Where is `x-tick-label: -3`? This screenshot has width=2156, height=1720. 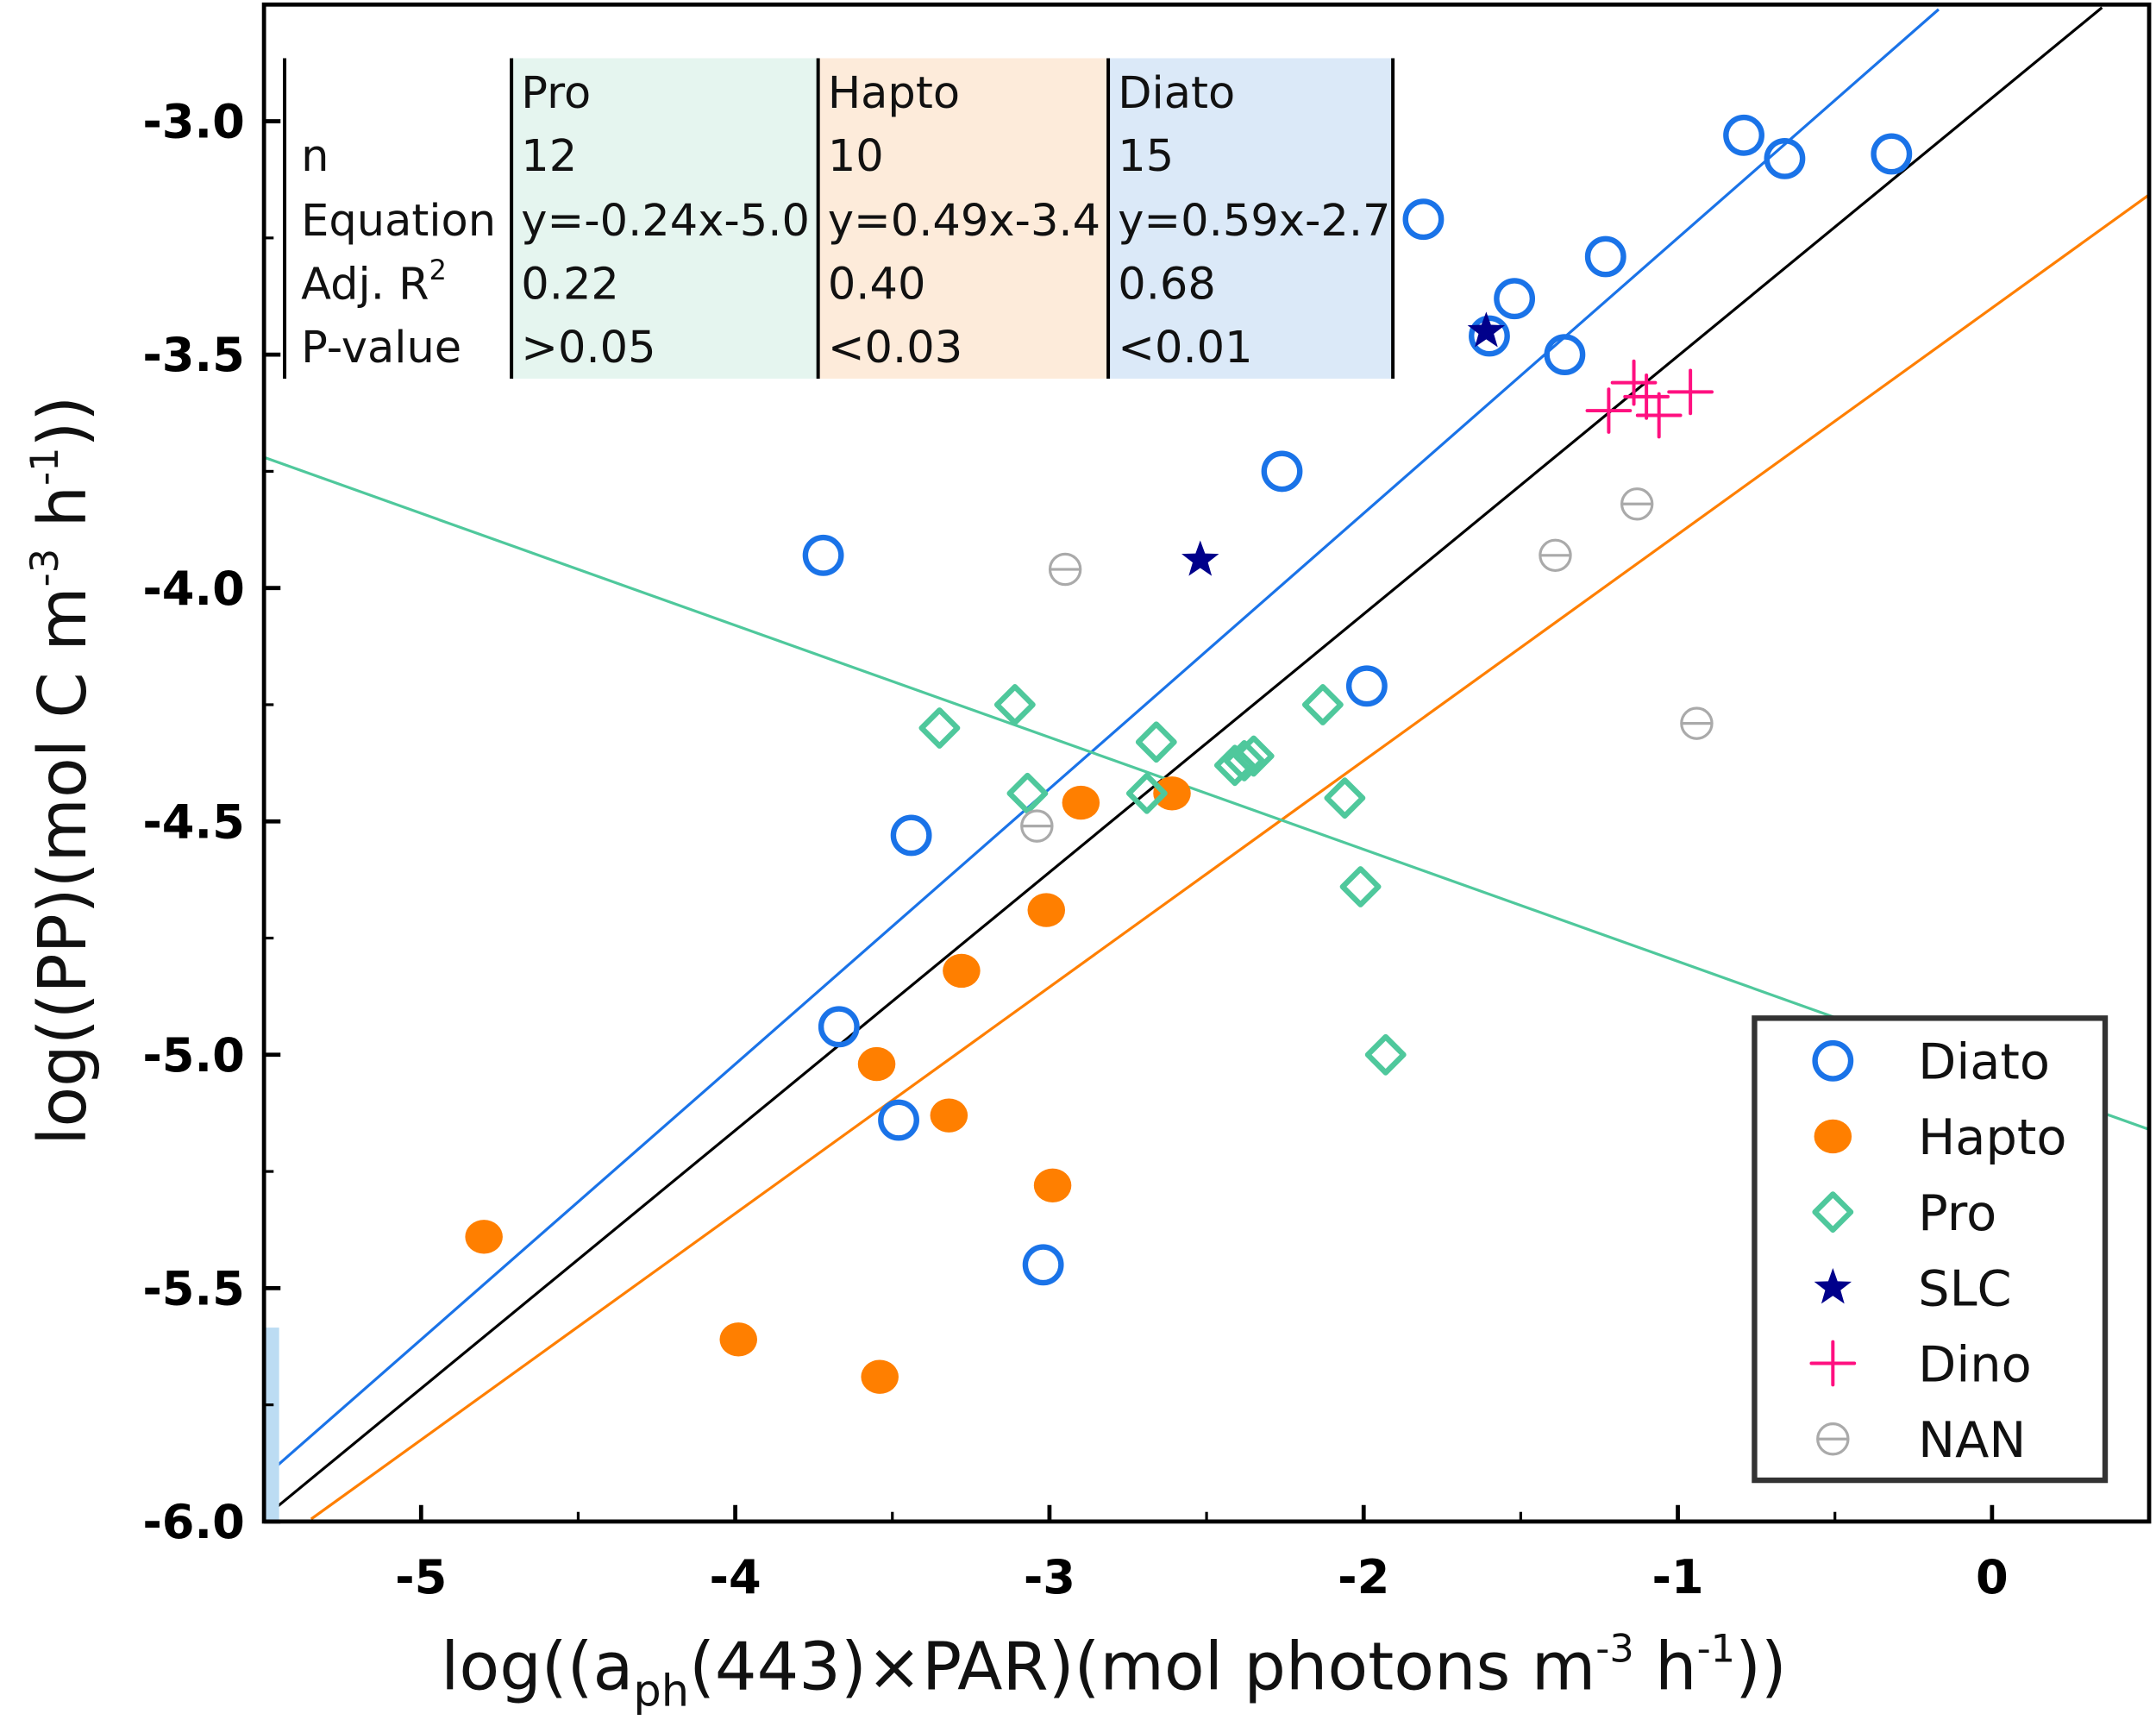 x-tick-label: -3 is located at coordinates (1049, 1577).